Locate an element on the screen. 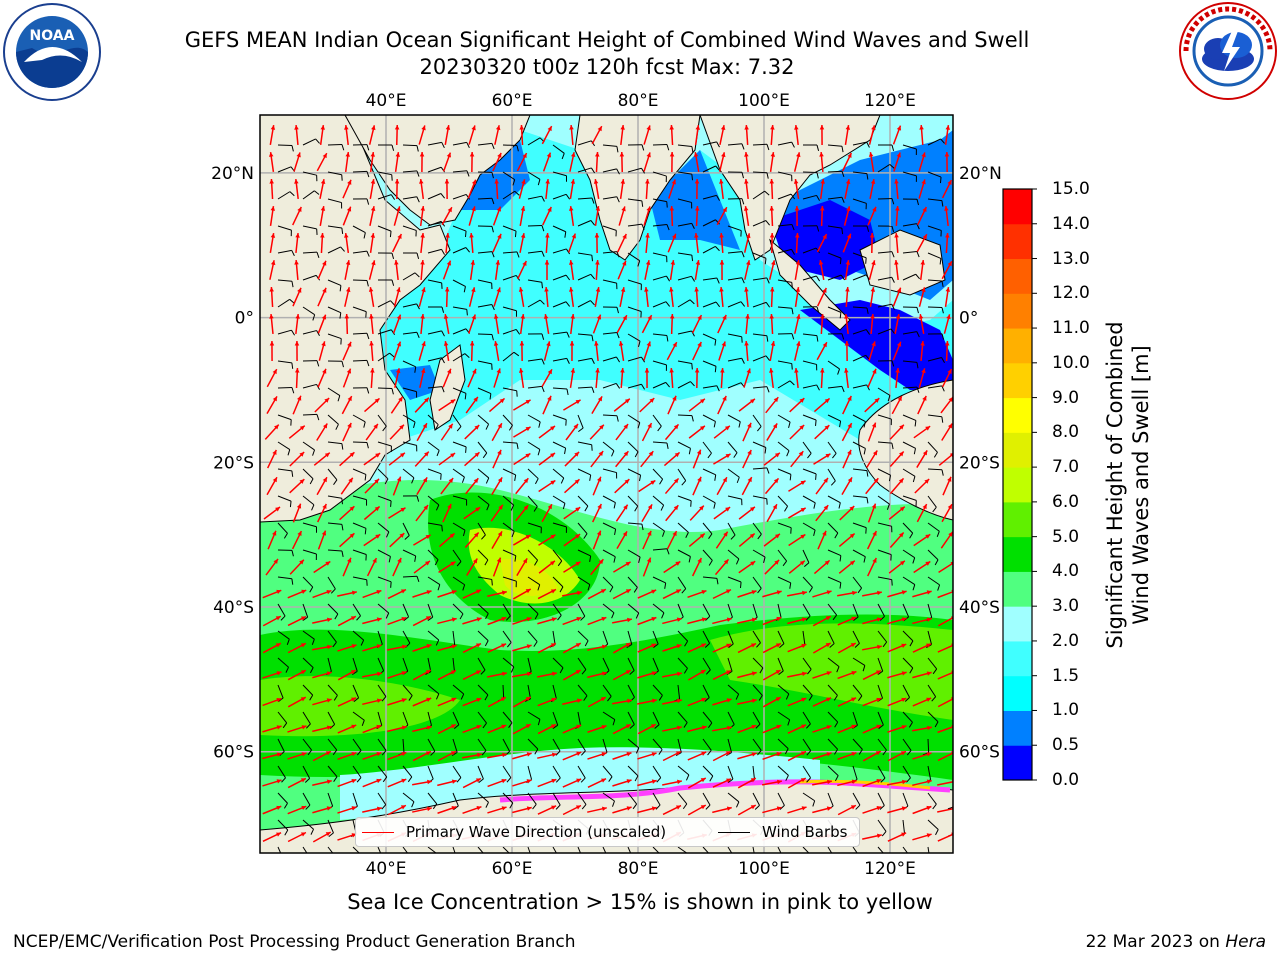  colorbar is located at coordinates (1019, 484).